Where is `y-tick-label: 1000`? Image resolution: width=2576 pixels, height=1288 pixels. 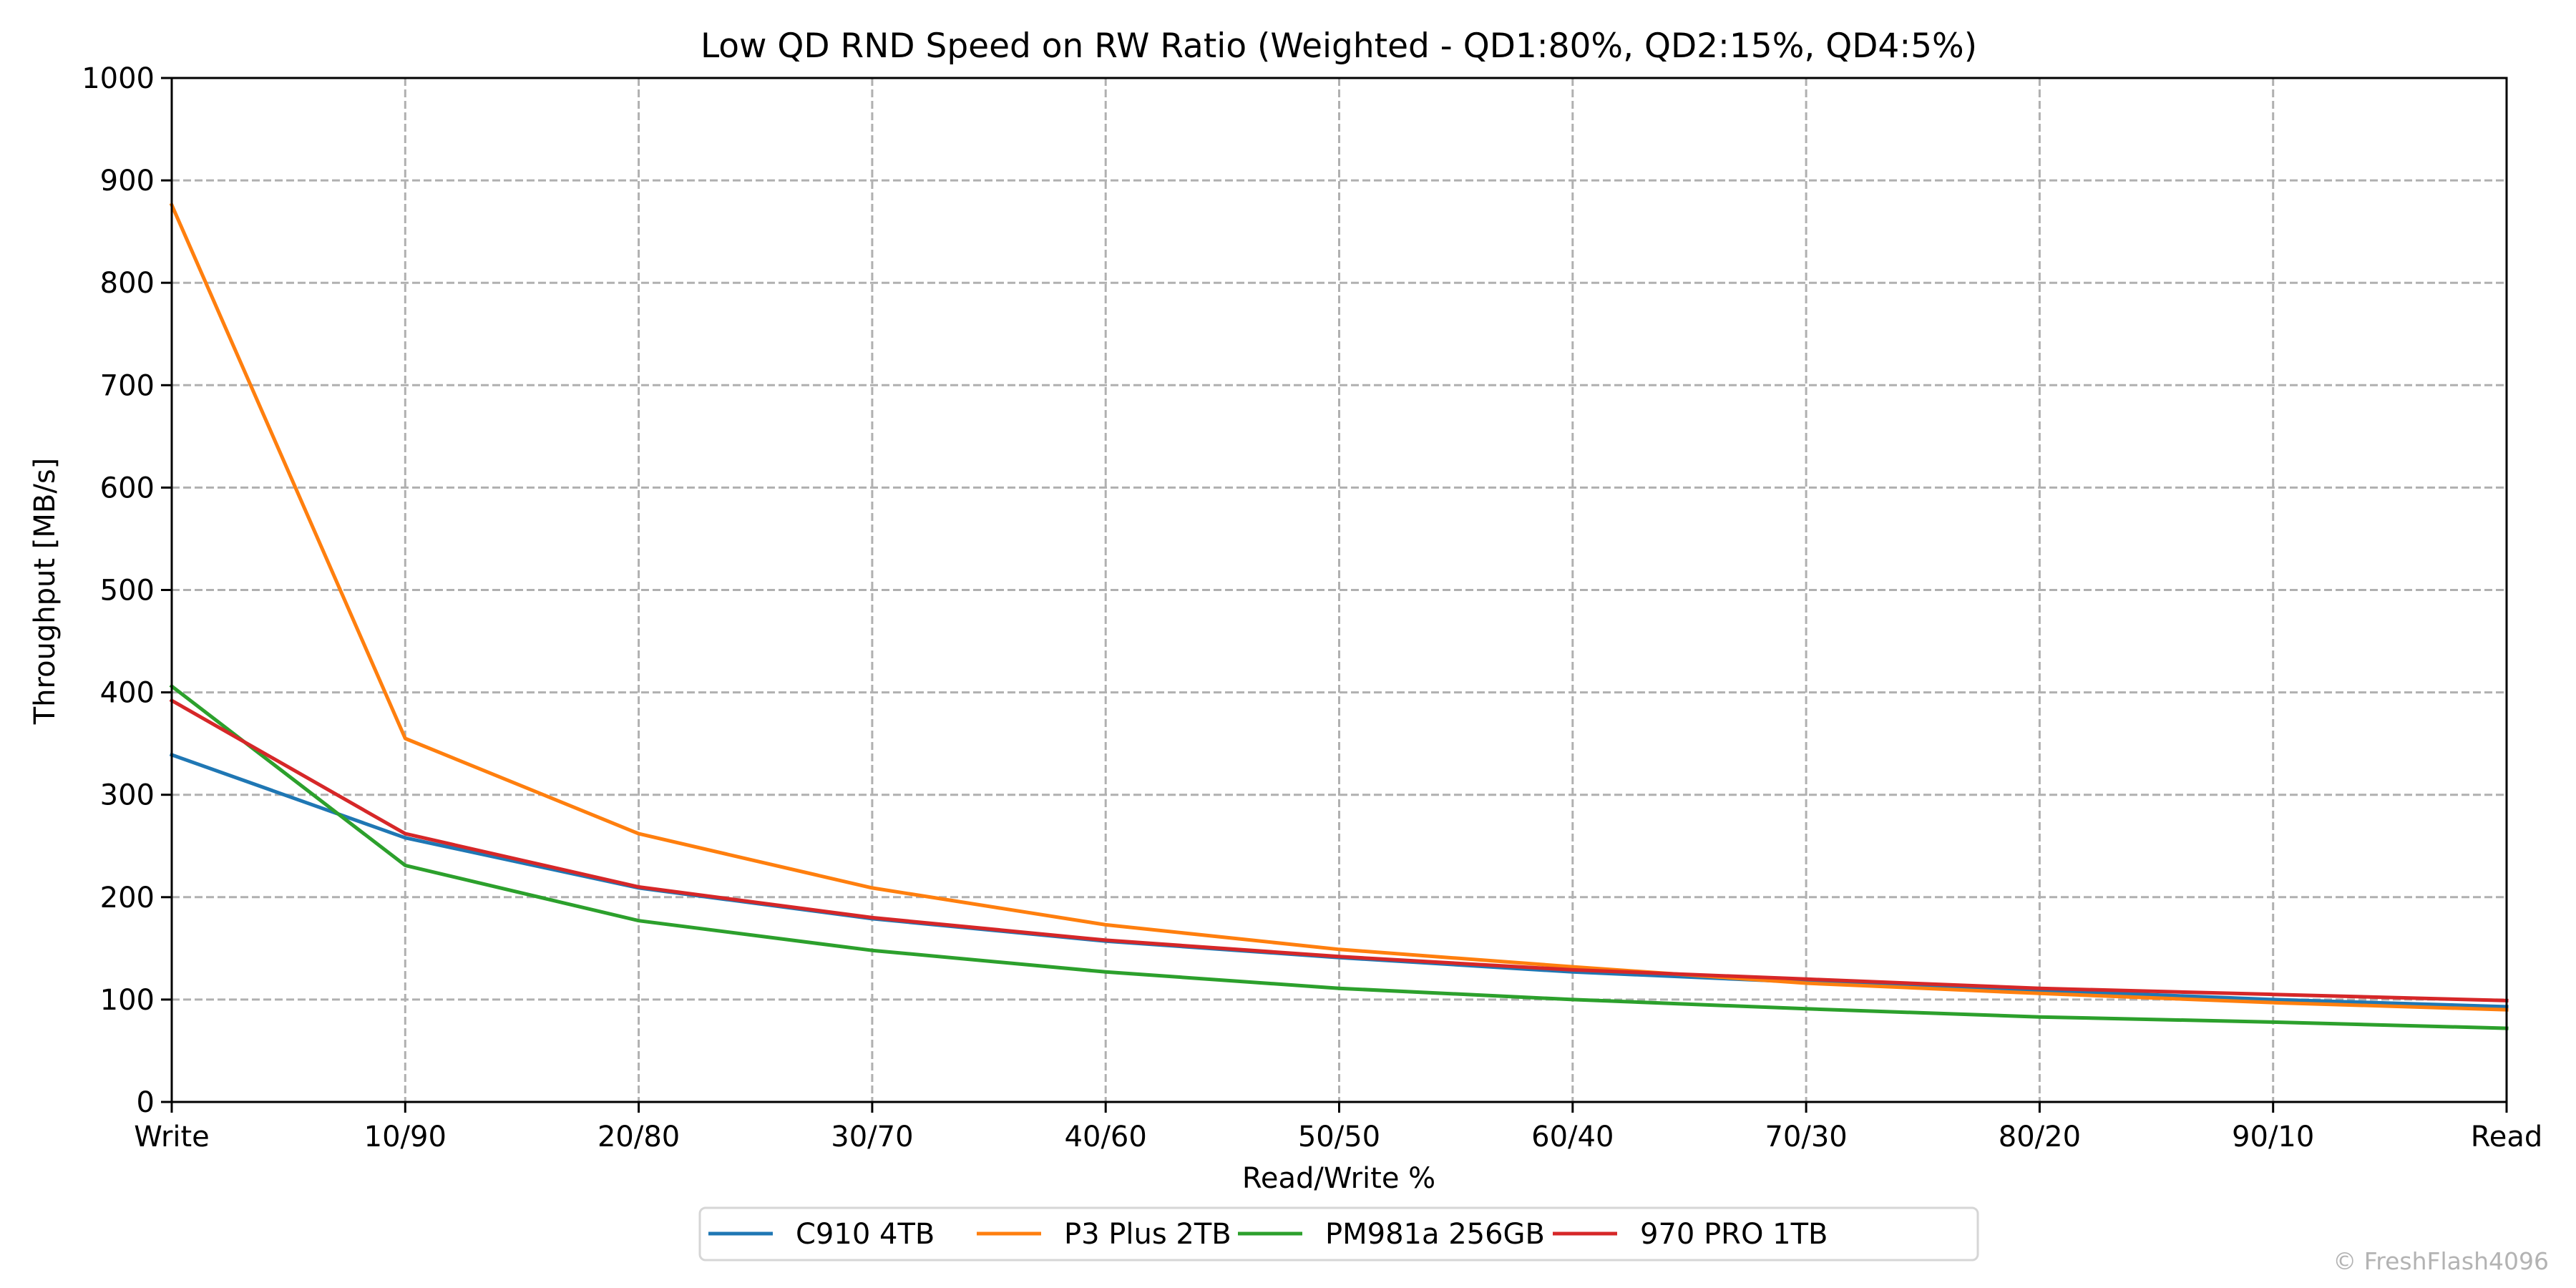
y-tick-label: 1000 is located at coordinates (118, 78).